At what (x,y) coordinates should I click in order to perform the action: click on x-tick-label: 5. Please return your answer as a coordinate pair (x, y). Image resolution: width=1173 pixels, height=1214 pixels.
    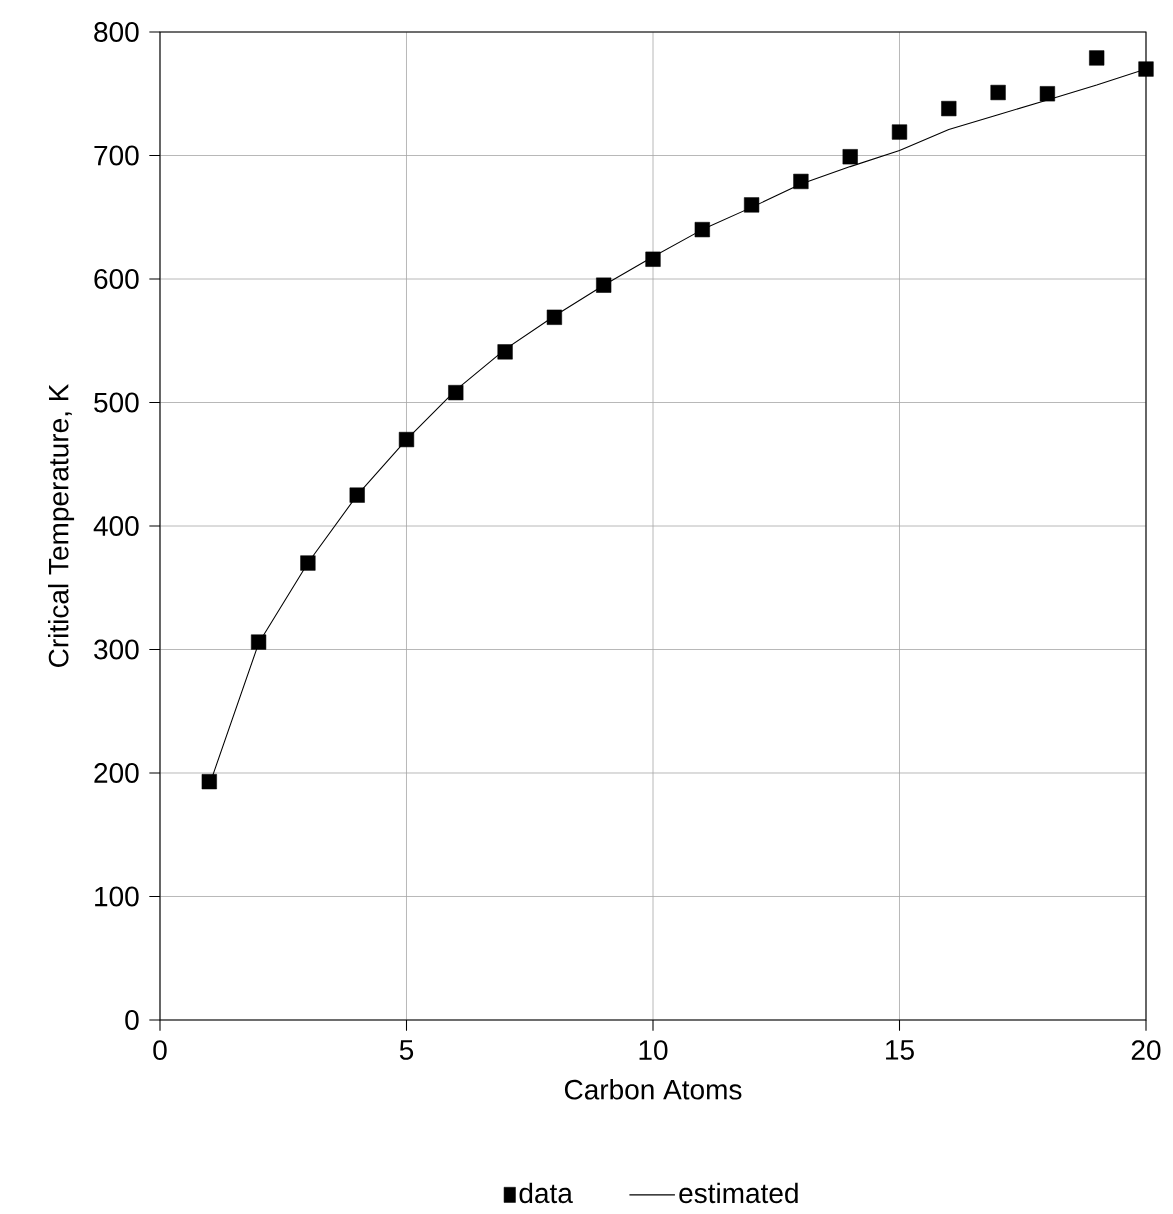
    Looking at the image, I should click on (406, 1050).